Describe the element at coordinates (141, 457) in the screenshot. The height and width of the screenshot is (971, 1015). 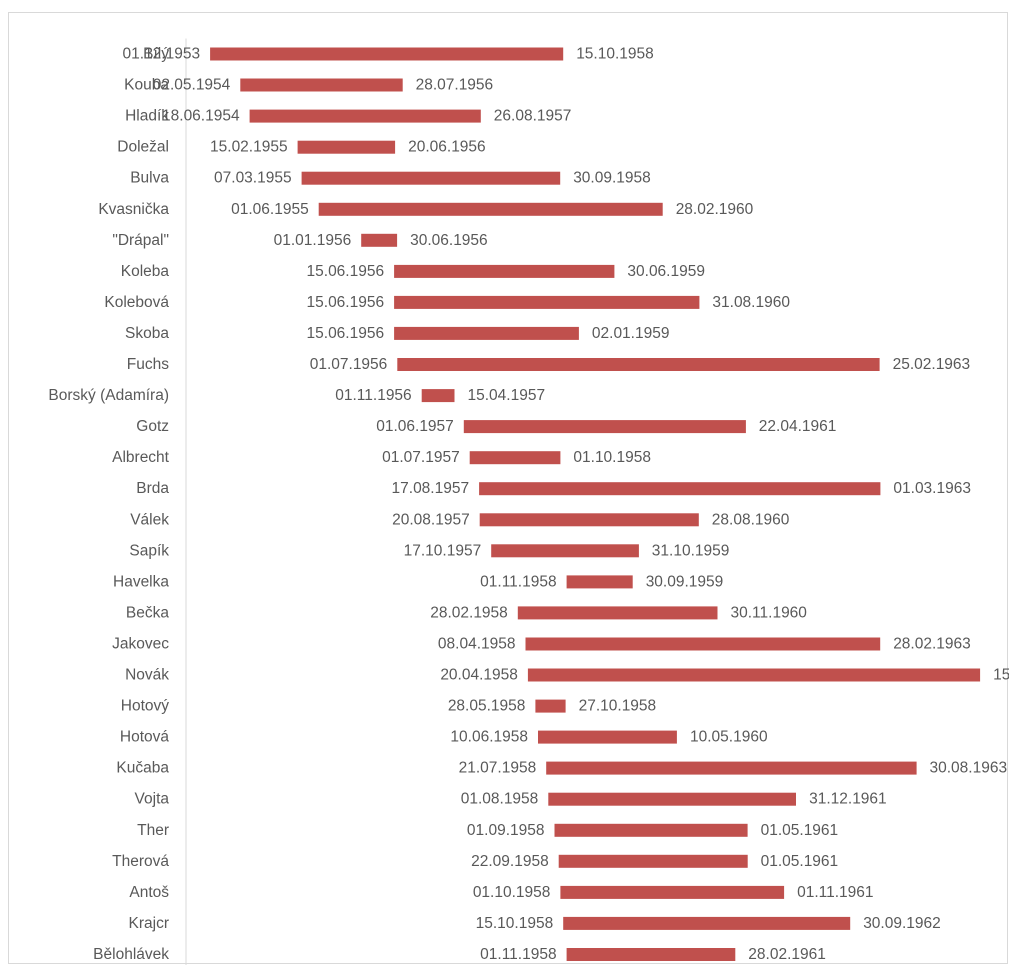
I see `category-label: Albrecht` at that location.